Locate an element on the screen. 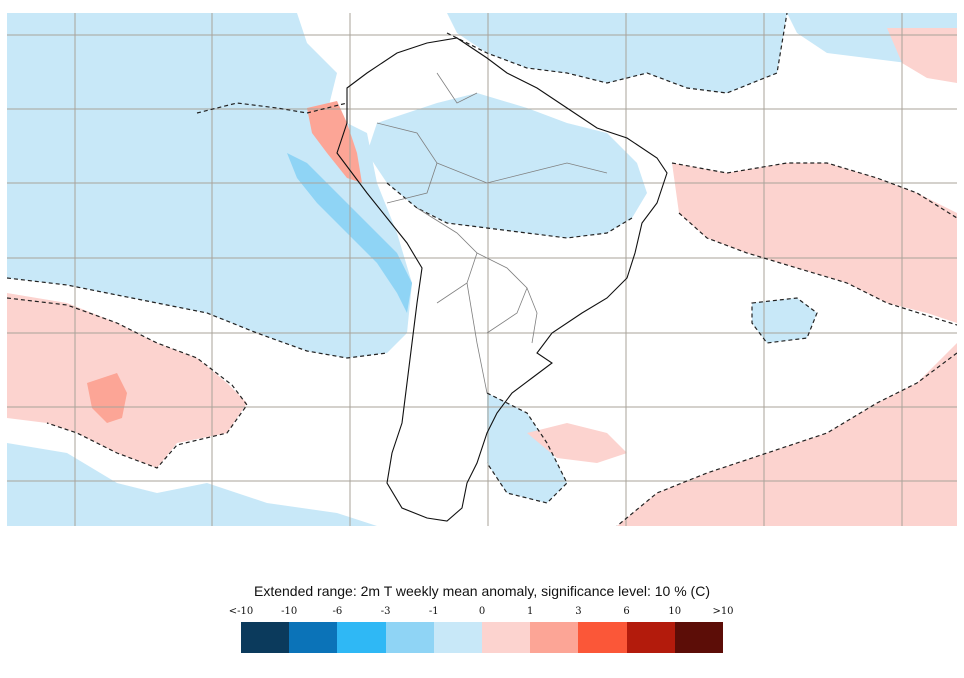 The height and width of the screenshot is (678, 964). country-borders is located at coordinates (492, 233).